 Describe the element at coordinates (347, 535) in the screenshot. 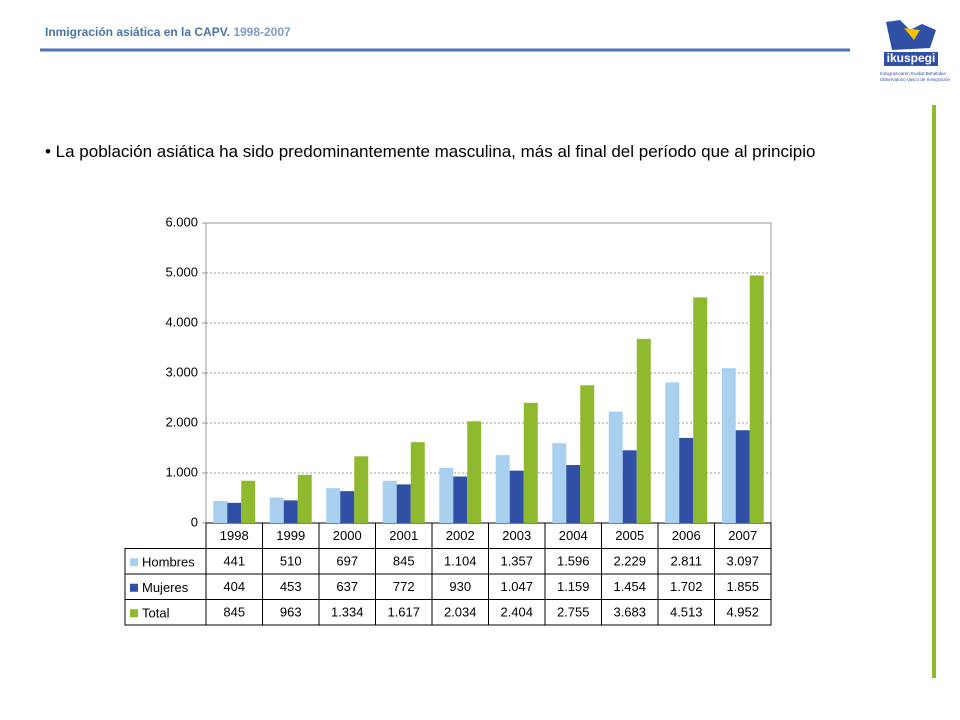

I see `x-tick-label: 2000` at that location.